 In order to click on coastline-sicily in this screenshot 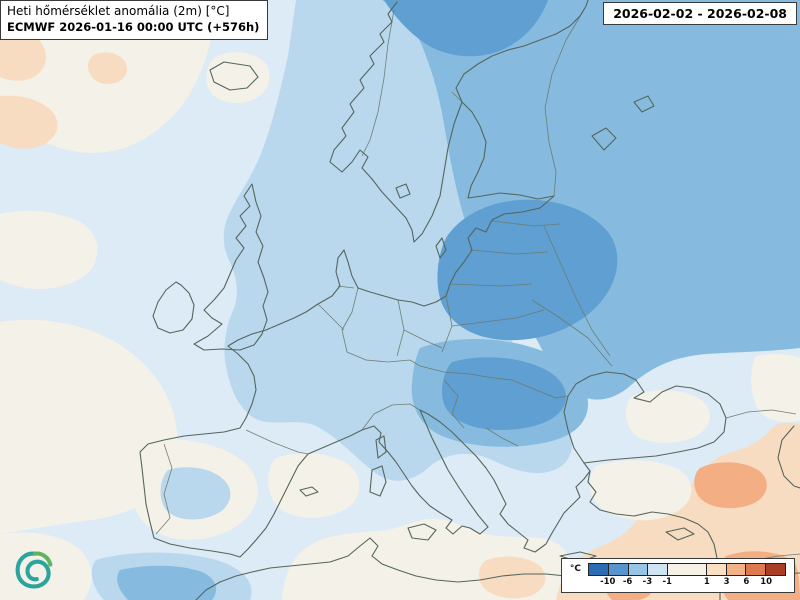, I will do `click(422, 532)`.